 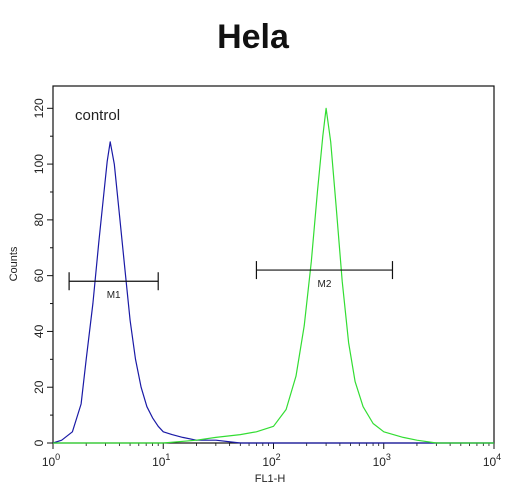 What do you see at coordinates (324, 284) in the screenshot?
I see `gate-label: M2` at bounding box center [324, 284].